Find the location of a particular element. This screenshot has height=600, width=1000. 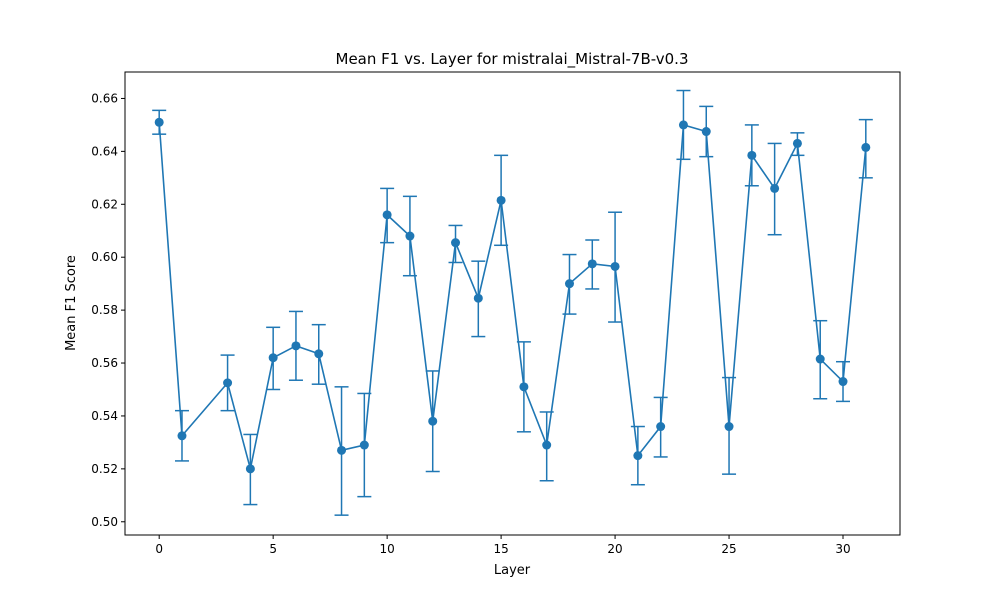

x-tick-label: 25 is located at coordinates (728, 549).